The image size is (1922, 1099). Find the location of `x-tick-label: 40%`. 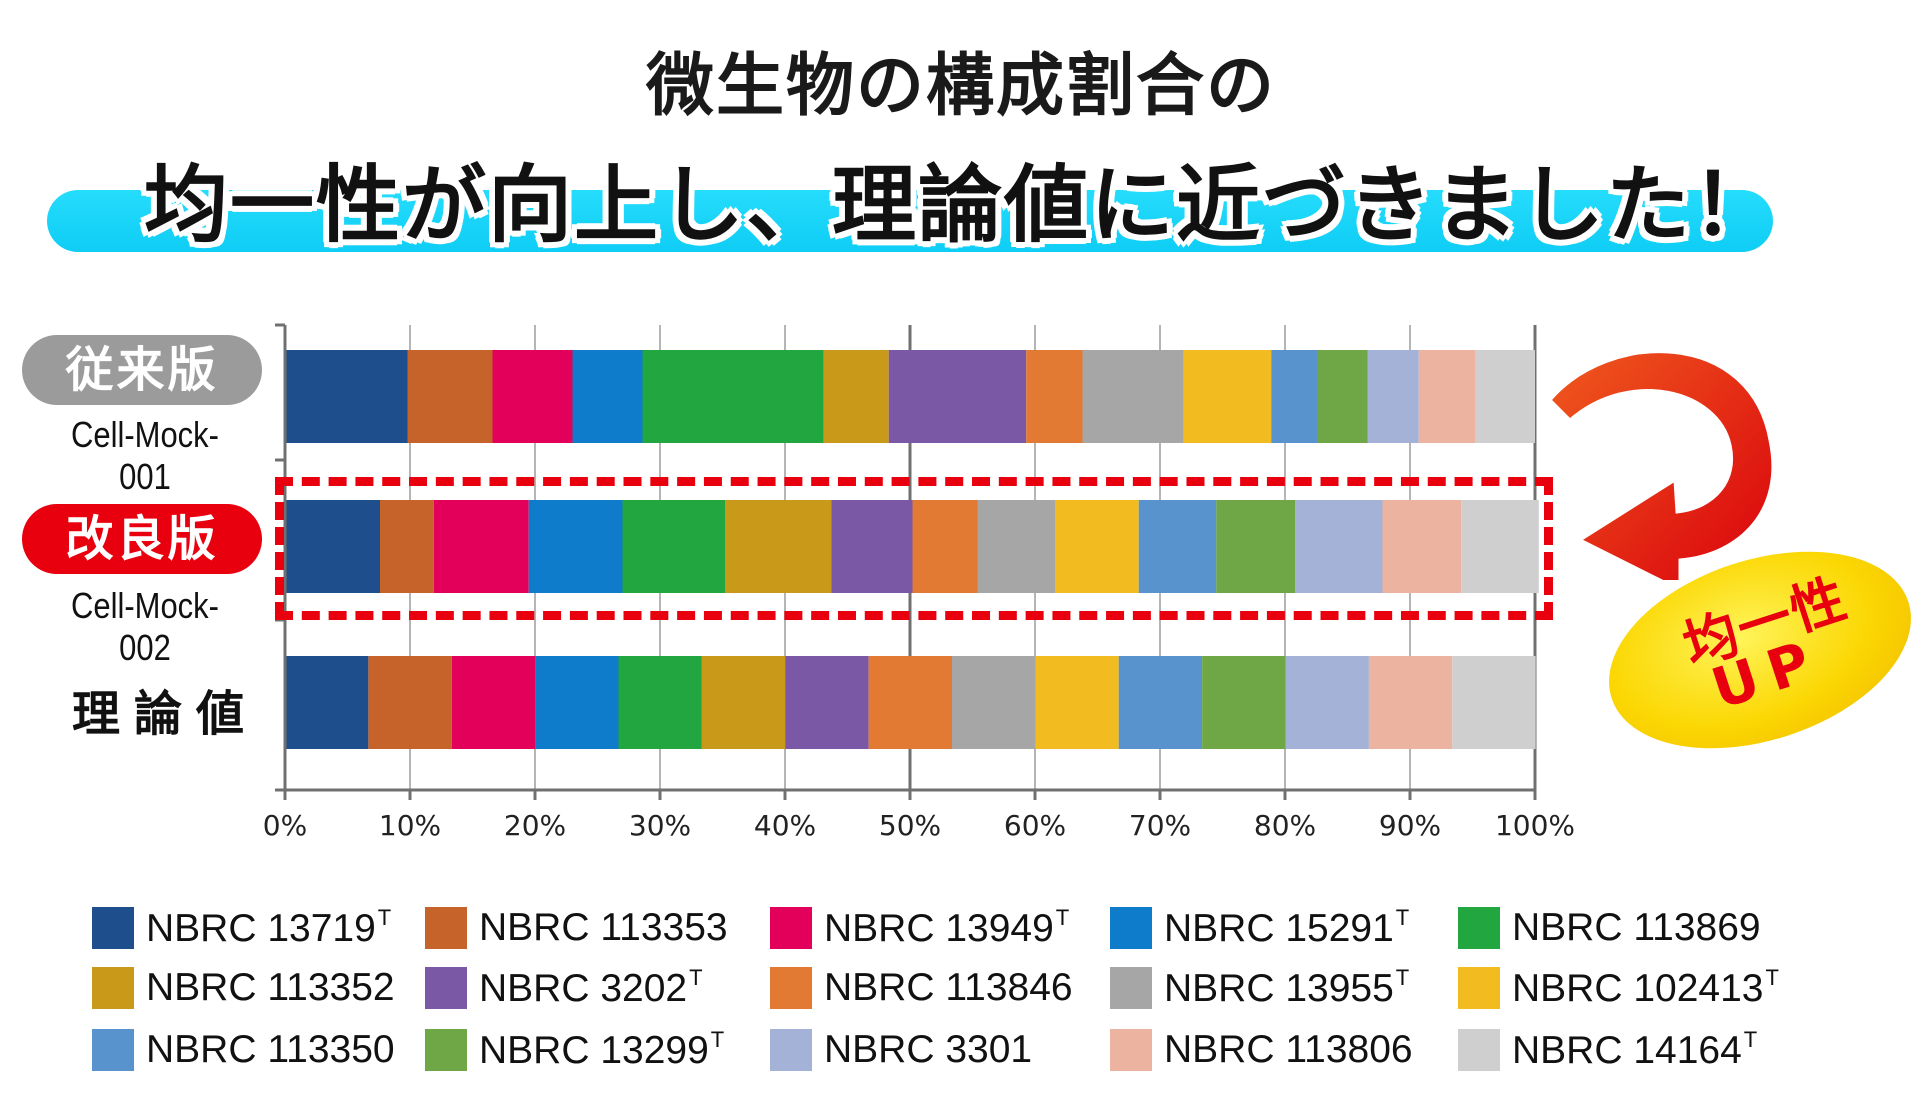

x-tick-label: 40% is located at coordinates (785, 825).